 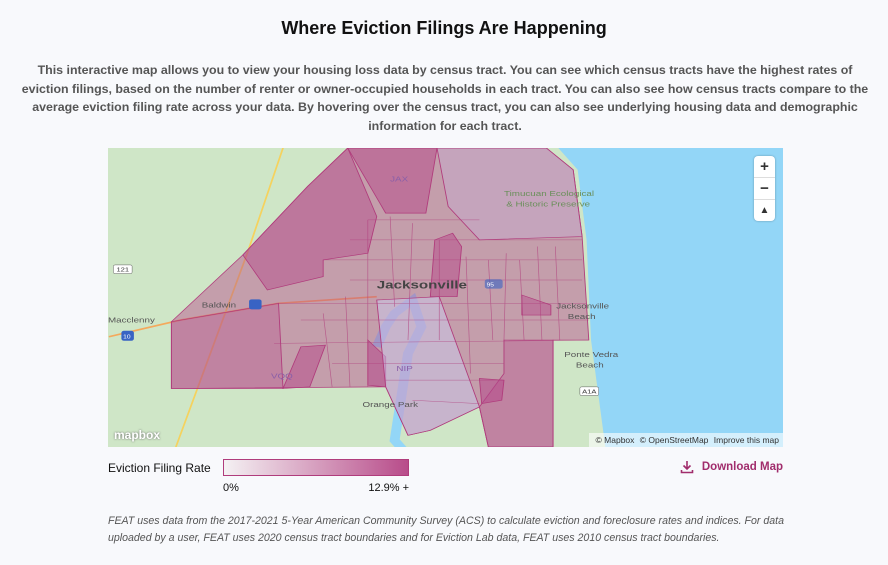 I want to click on download-icon, so click(x=687, y=467).